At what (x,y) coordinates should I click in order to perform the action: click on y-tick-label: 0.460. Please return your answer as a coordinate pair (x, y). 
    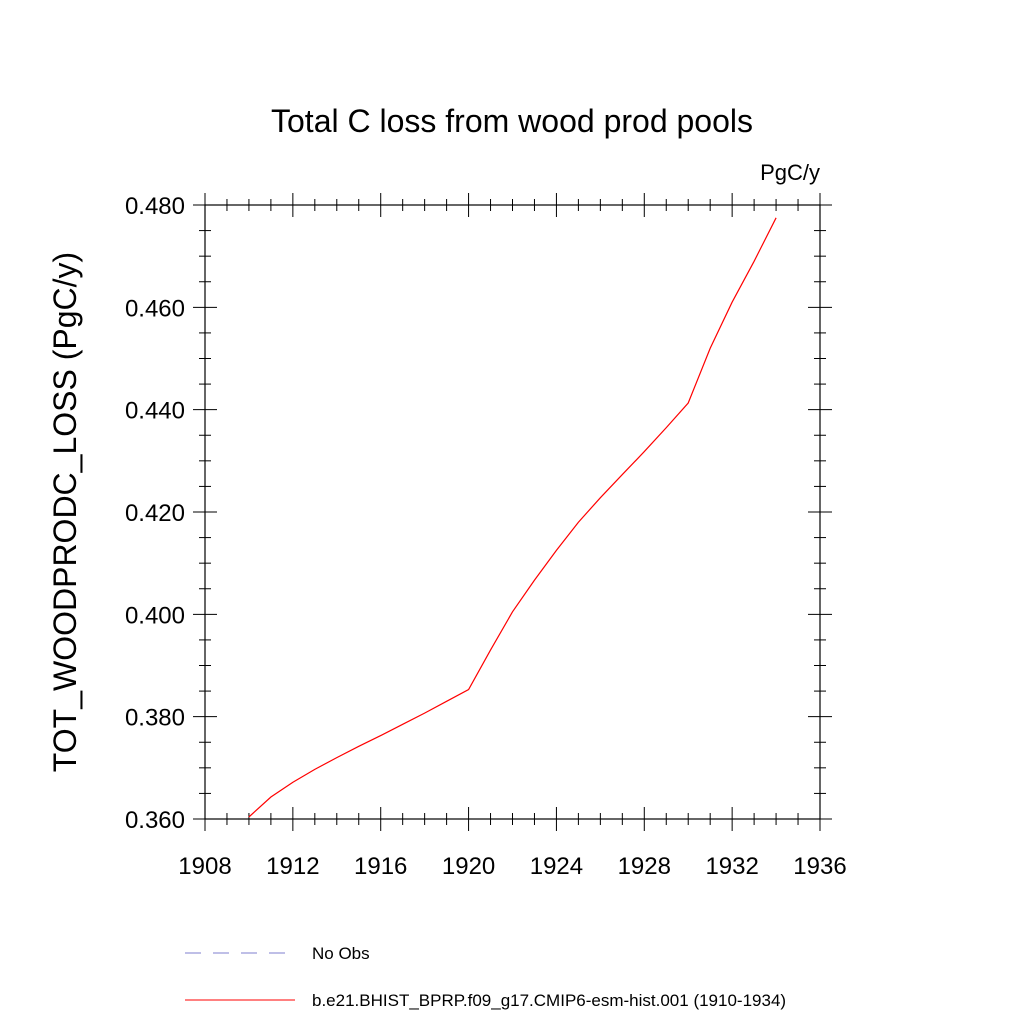
    Looking at the image, I should click on (155, 308).